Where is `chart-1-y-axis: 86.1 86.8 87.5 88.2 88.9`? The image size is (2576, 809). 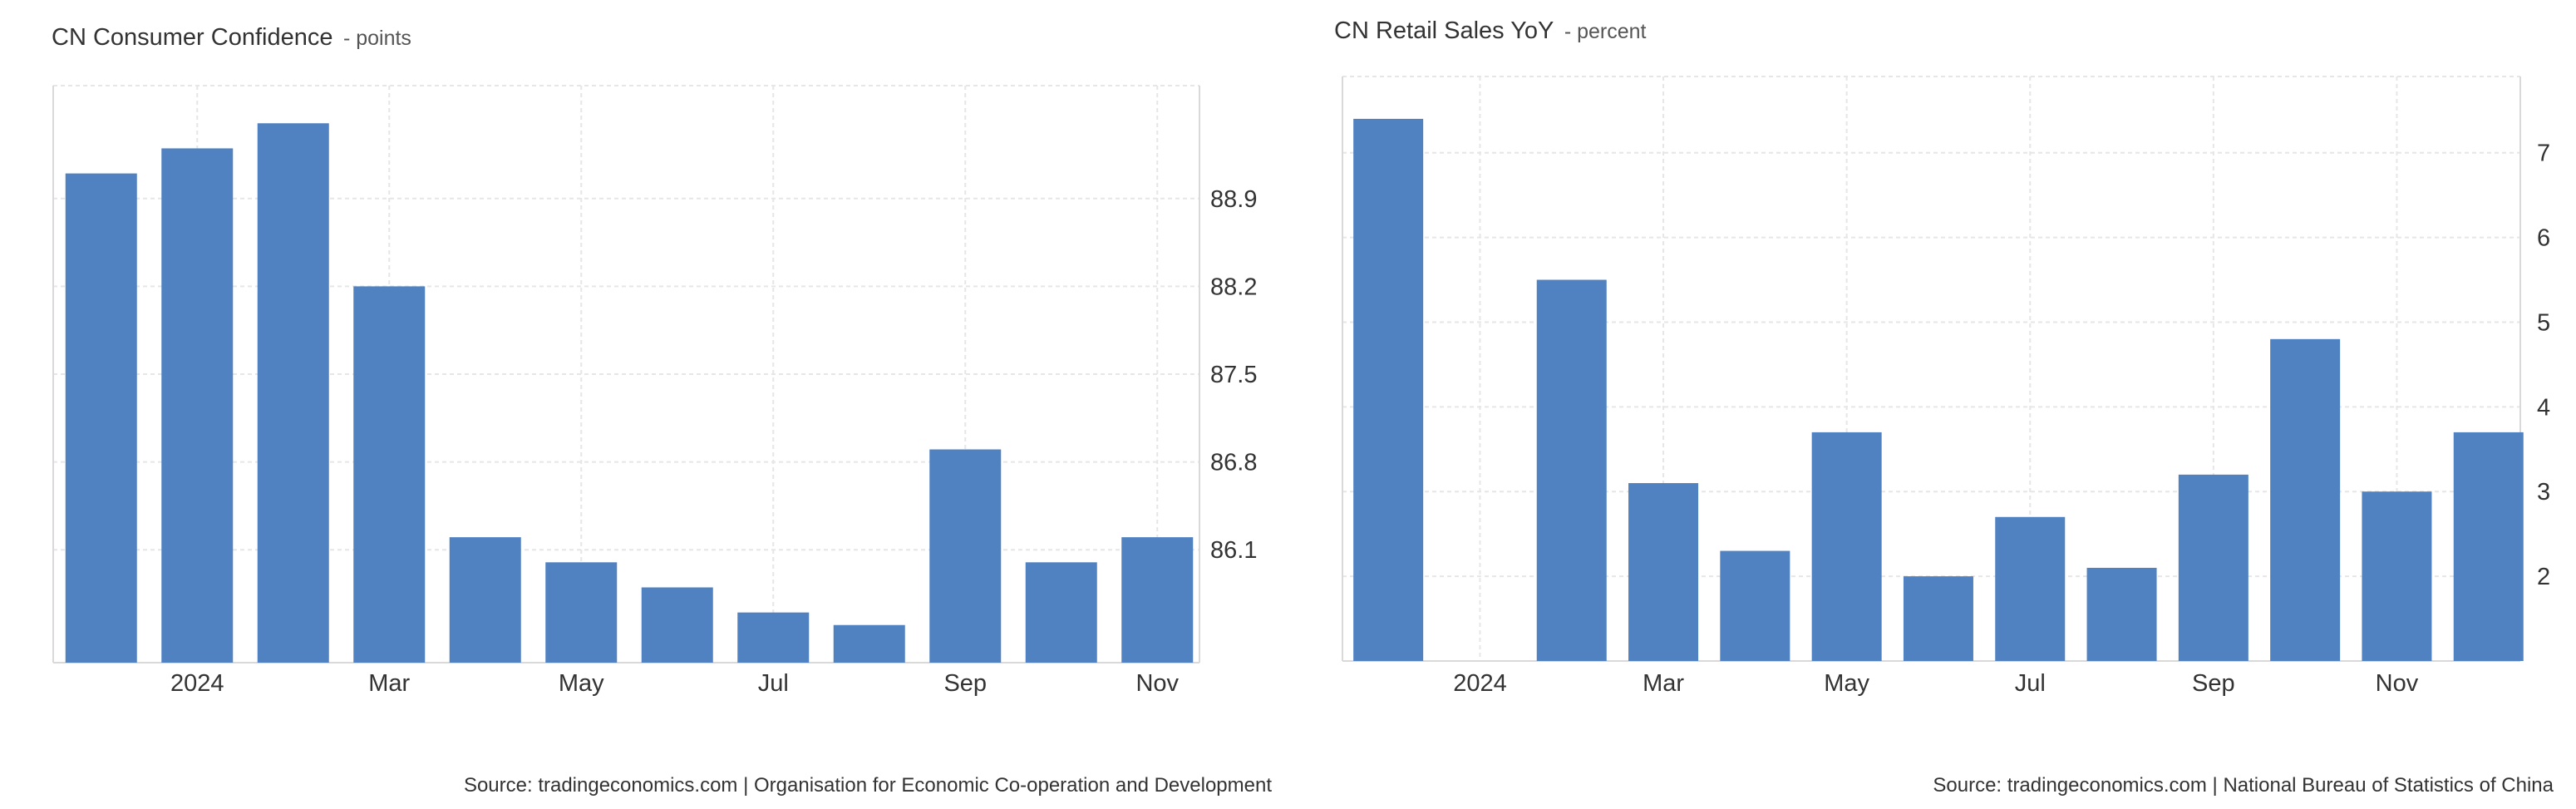
chart-1-y-axis: 86.1 86.8 87.5 88.2 88.9 is located at coordinates (1233, 375).